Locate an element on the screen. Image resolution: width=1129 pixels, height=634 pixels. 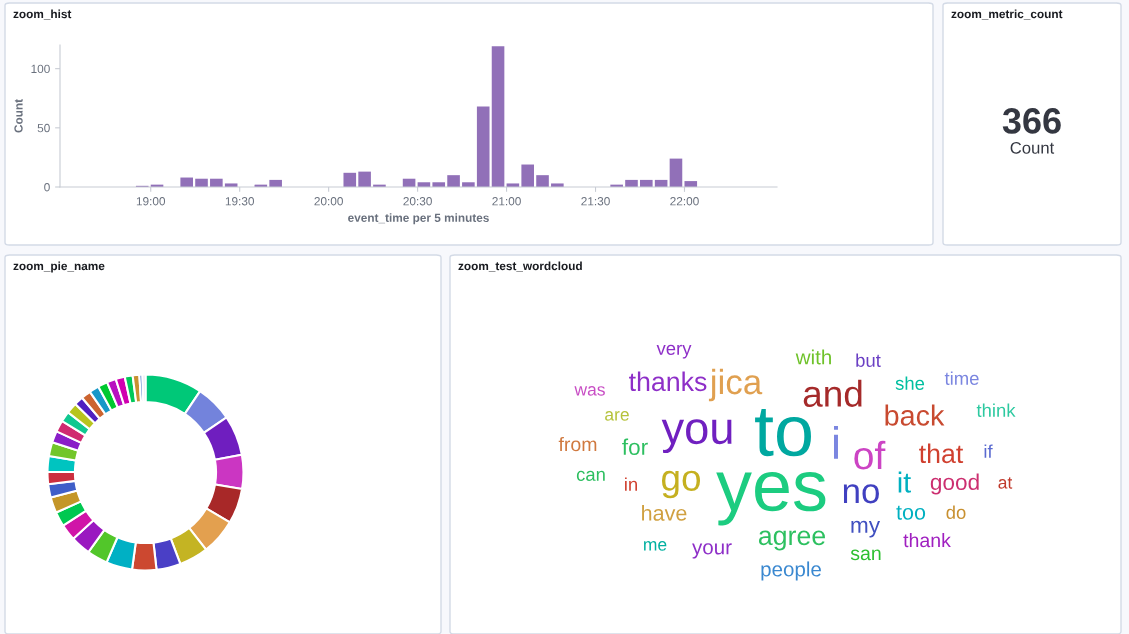
text: from is located at coordinates (577, 444).